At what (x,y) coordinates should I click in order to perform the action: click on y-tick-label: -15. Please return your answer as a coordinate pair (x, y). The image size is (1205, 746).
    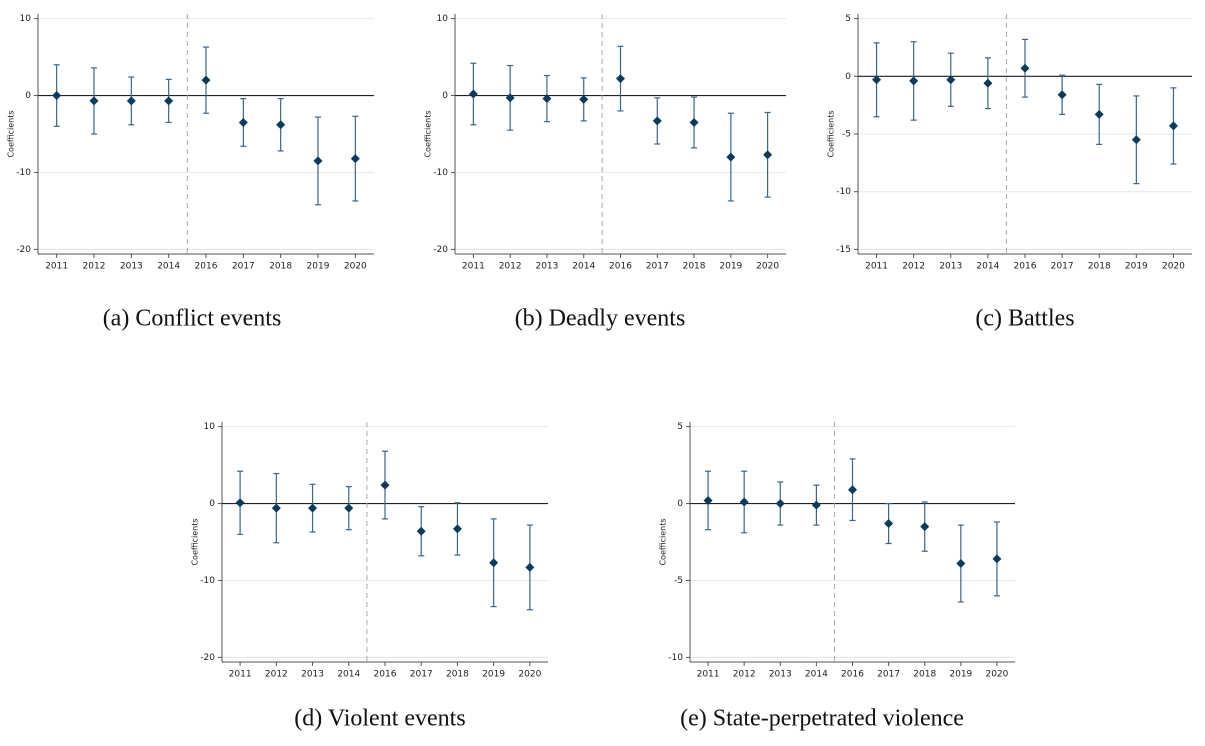
    Looking at the image, I should click on (843, 250).